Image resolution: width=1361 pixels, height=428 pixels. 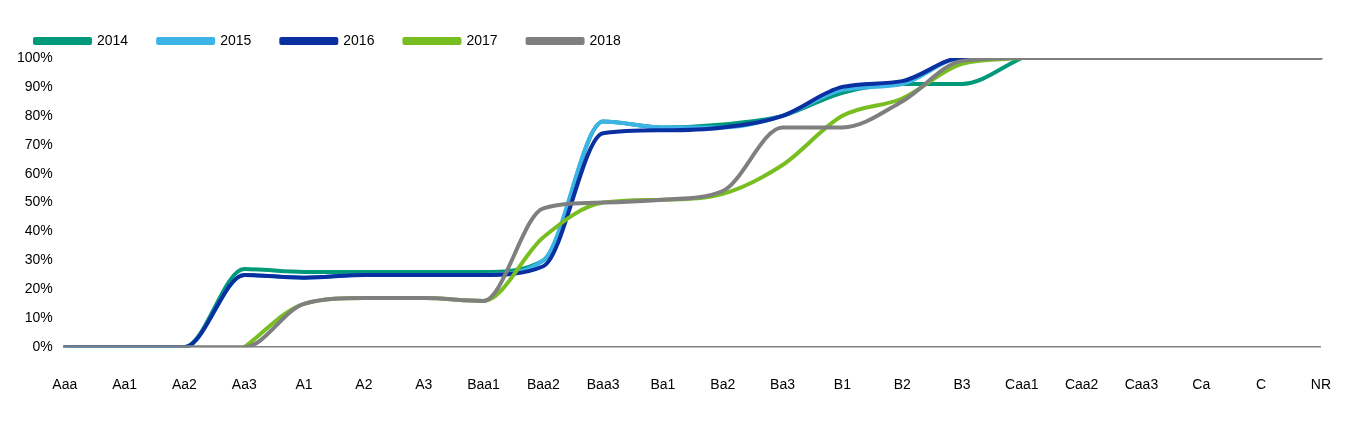 I want to click on y-tick-label: 0%, so click(x=42, y=346).